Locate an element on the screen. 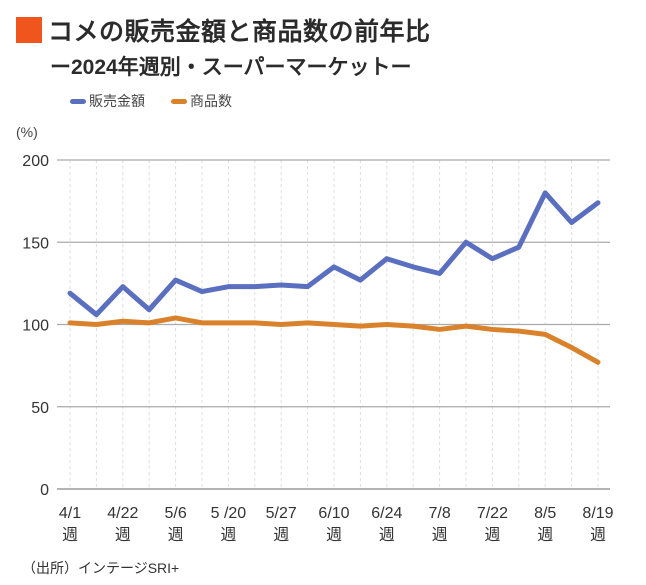 The height and width of the screenshot is (585, 646). x-tick-label: 6/10 is located at coordinates (333, 513).